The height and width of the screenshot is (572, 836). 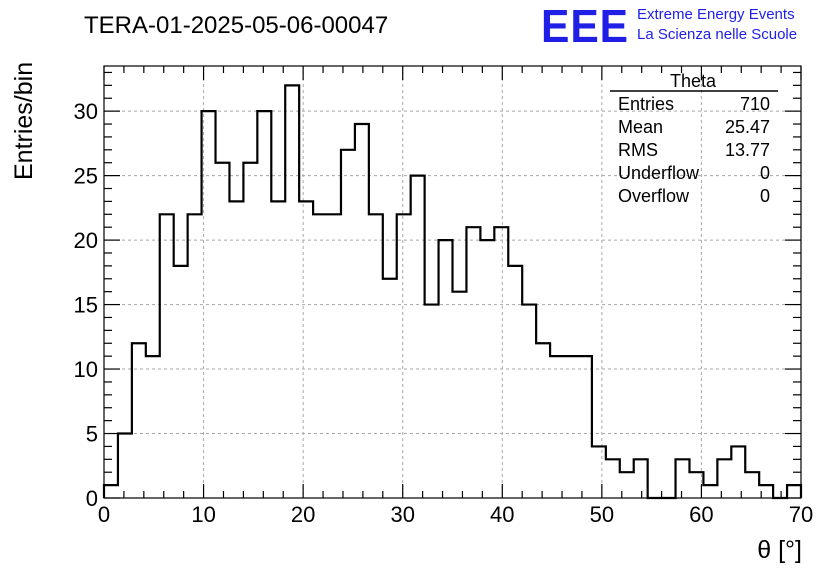 I want to click on x-tick-label: 60, so click(x=701, y=514).